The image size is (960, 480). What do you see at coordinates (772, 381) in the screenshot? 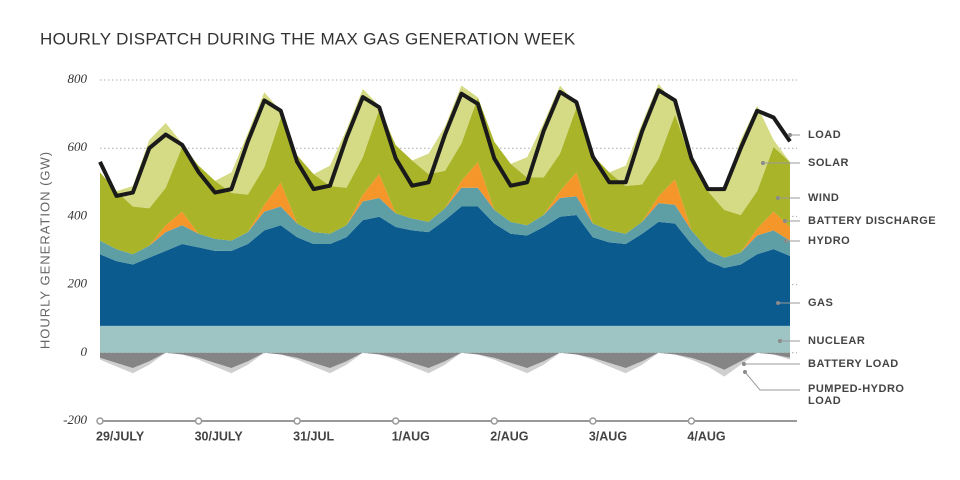
I see `legend-pointer` at bounding box center [772, 381].